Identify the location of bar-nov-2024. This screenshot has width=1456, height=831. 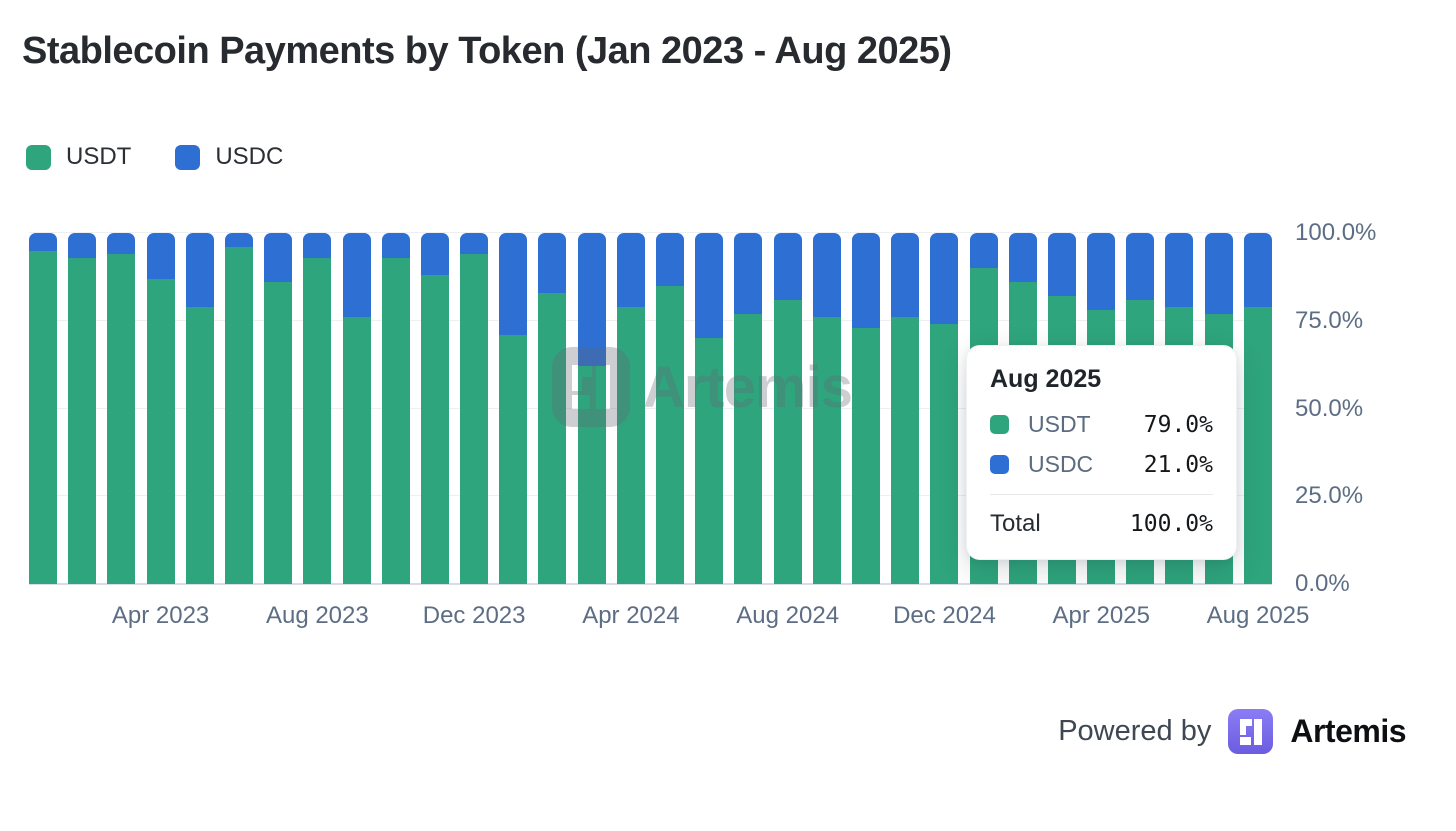
(905, 408).